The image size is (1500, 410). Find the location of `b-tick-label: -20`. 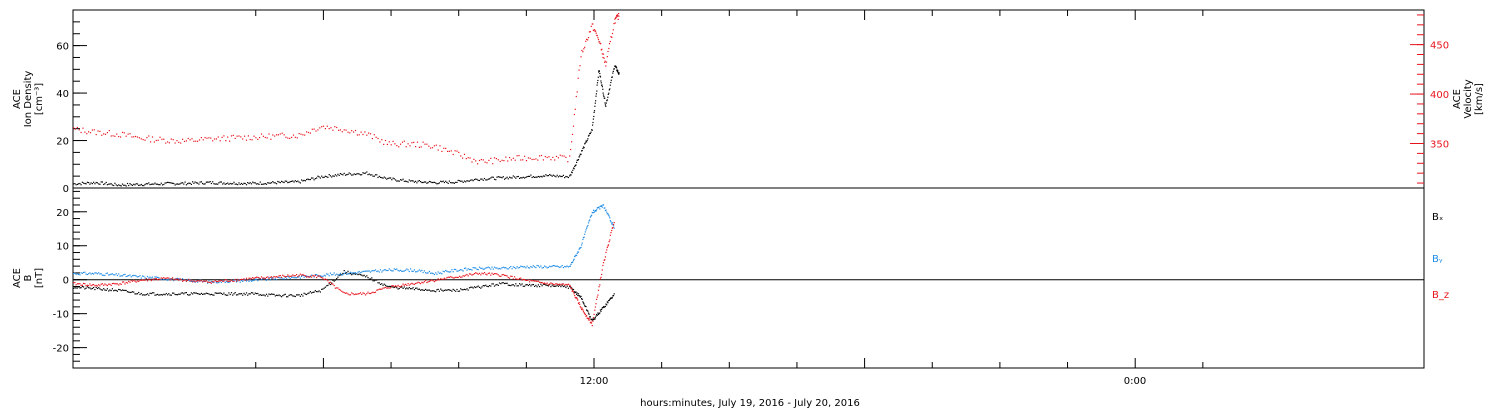

b-tick-label: -20 is located at coordinates (61, 349).